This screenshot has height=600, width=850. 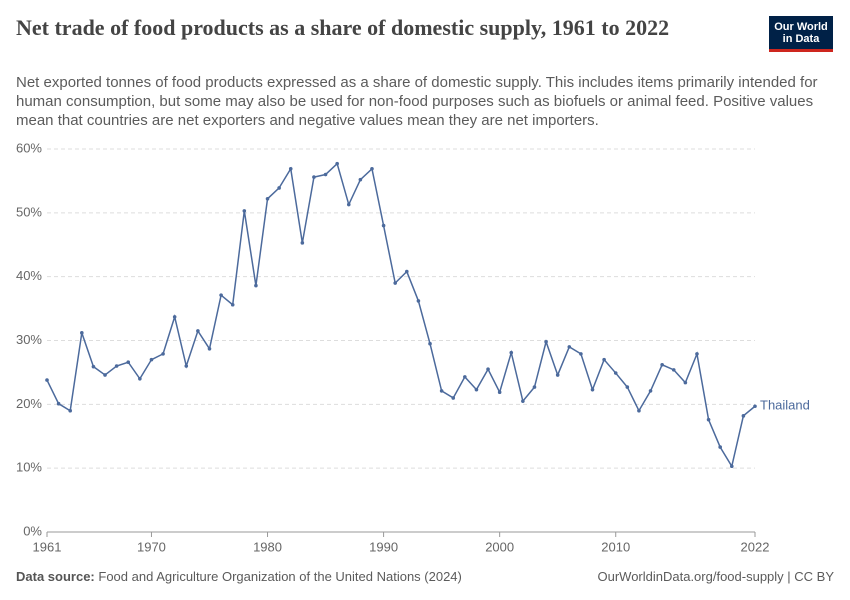 What do you see at coordinates (755, 546) in the screenshot?
I see `x-tick-label: 2022` at bounding box center [755, 546].